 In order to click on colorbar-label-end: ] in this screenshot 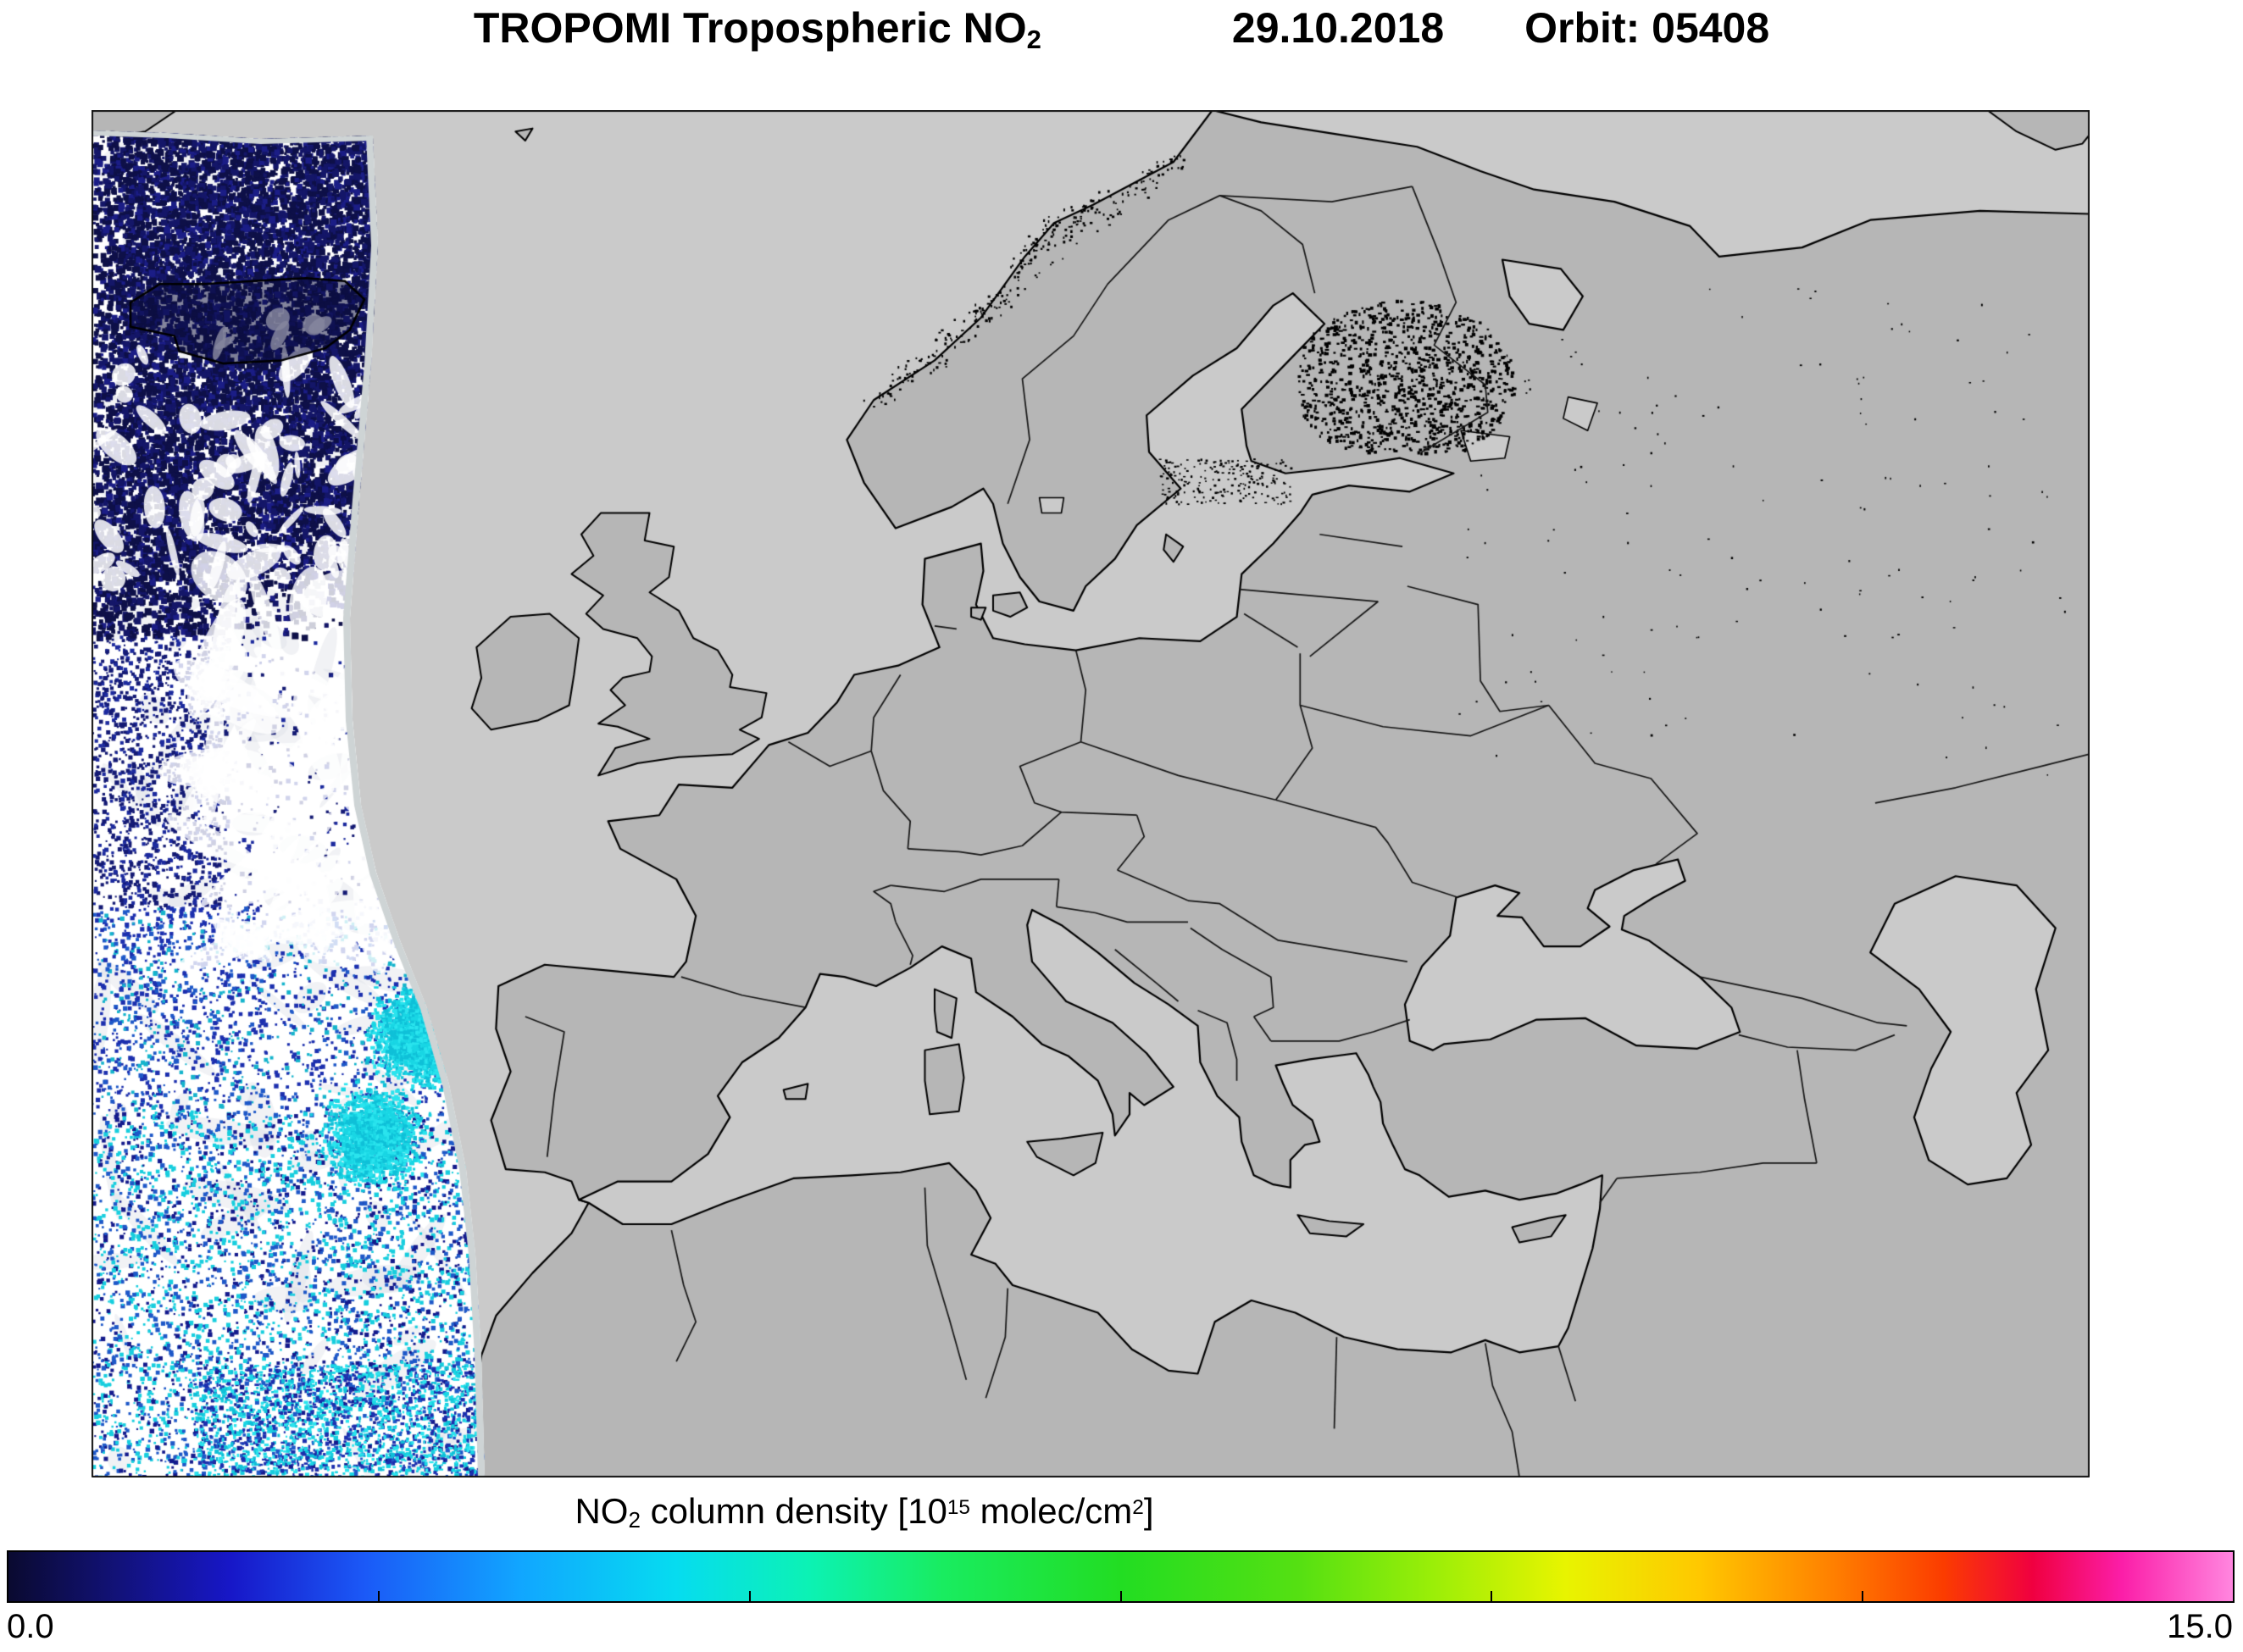, I will do `click(1148, 1511)`.